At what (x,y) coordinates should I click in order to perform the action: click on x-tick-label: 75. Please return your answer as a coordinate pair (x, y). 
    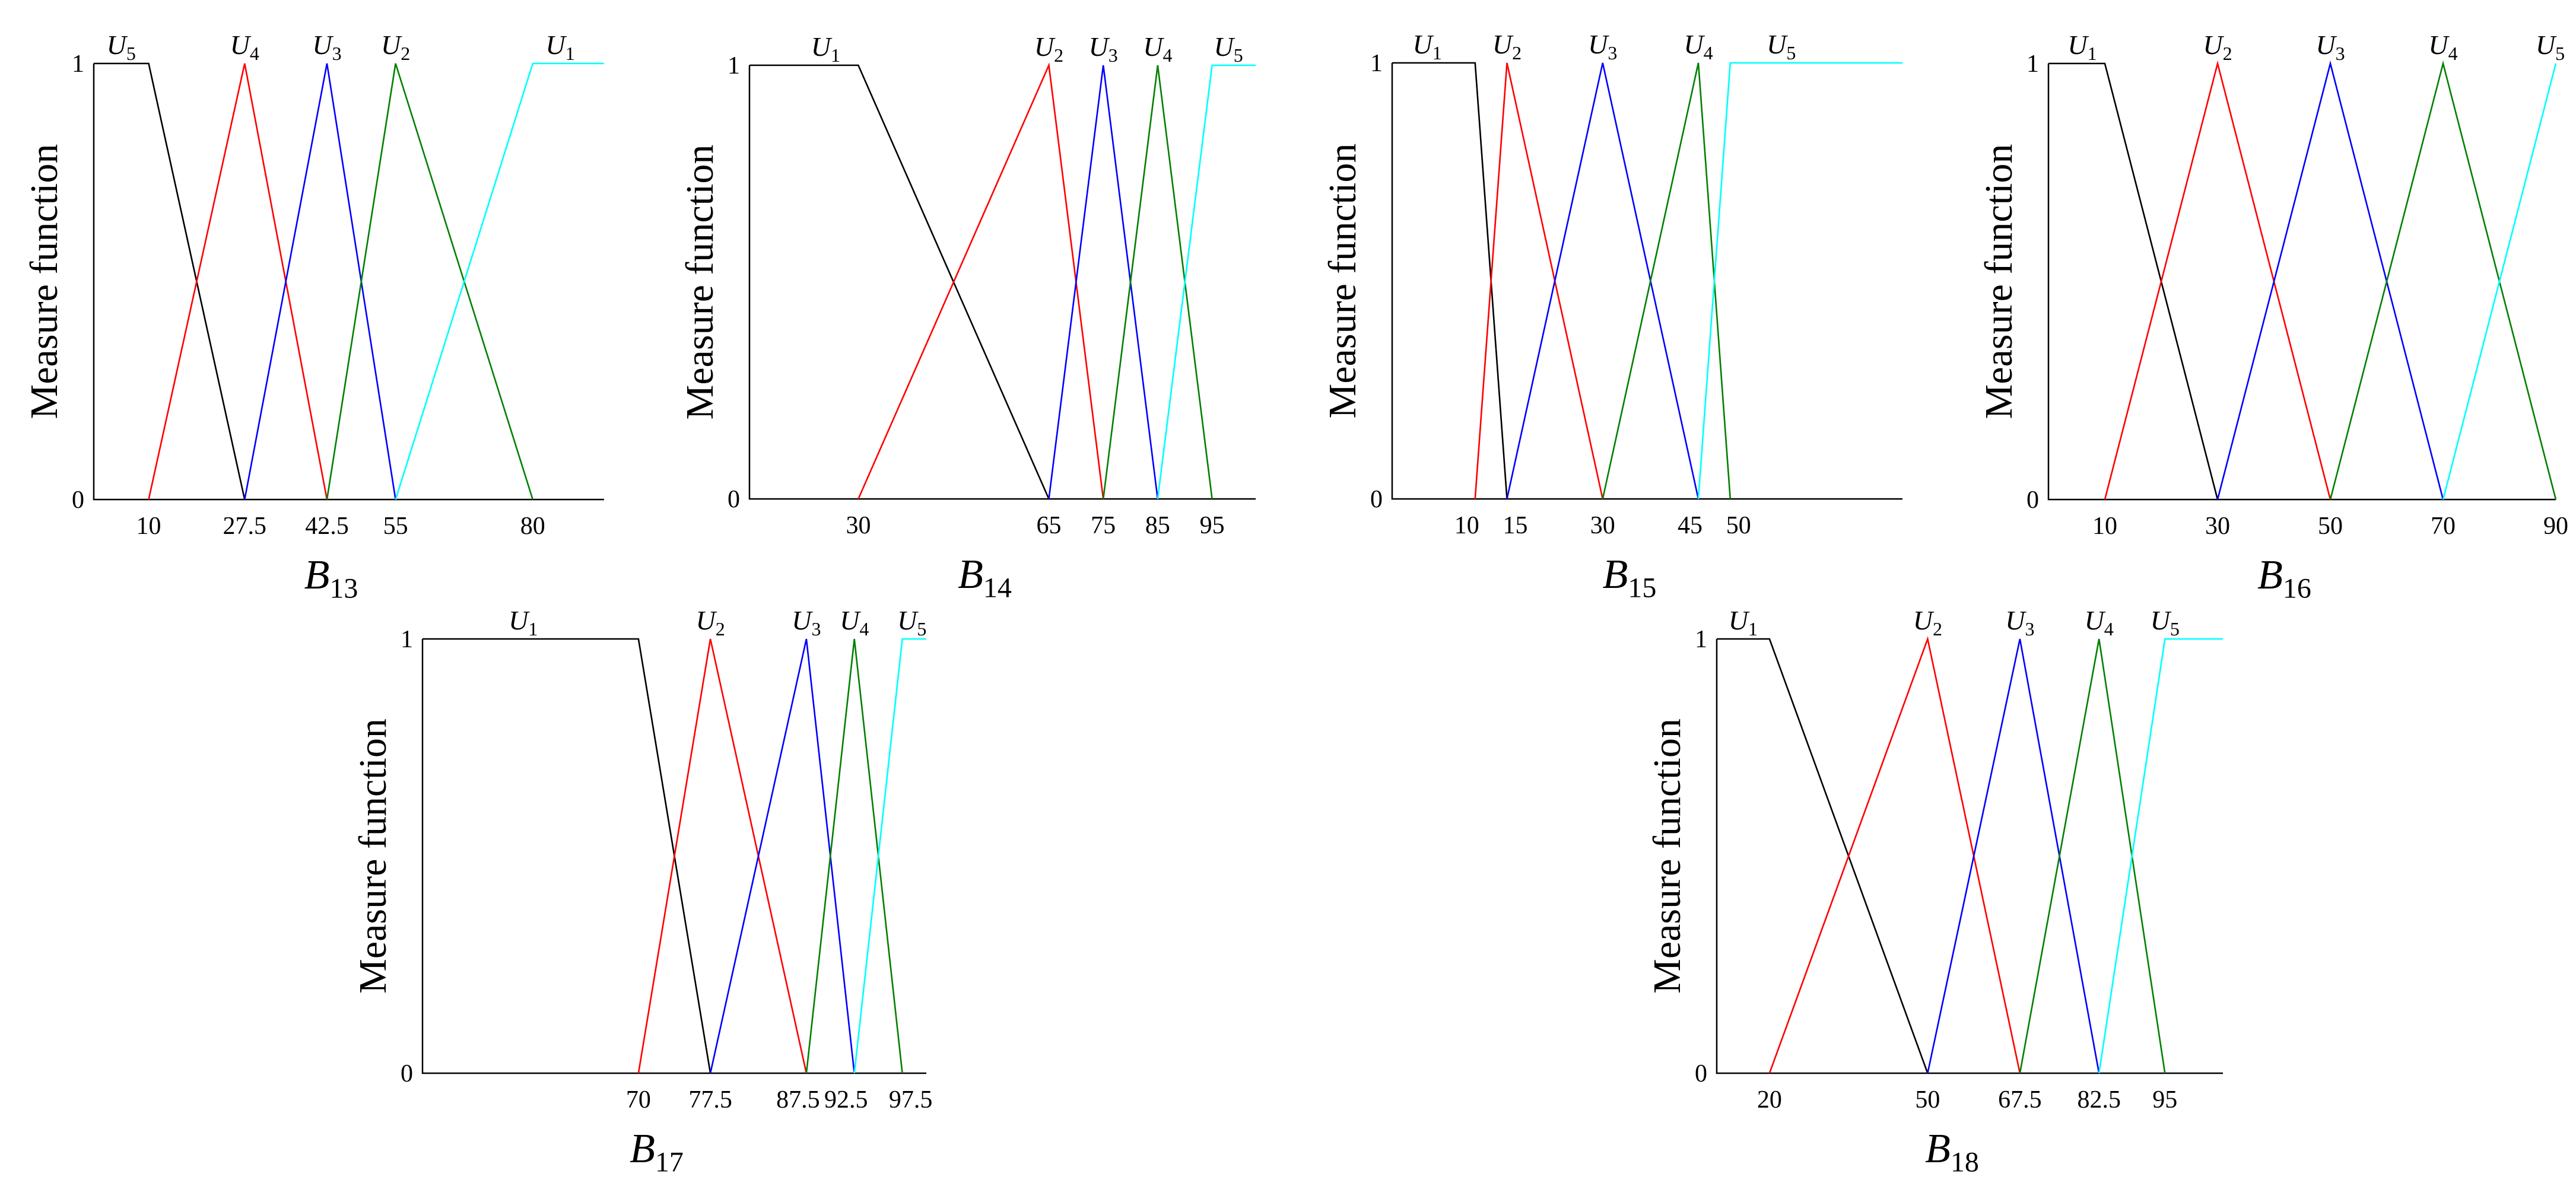
    Looking at the image, I should click on (1103, 525).